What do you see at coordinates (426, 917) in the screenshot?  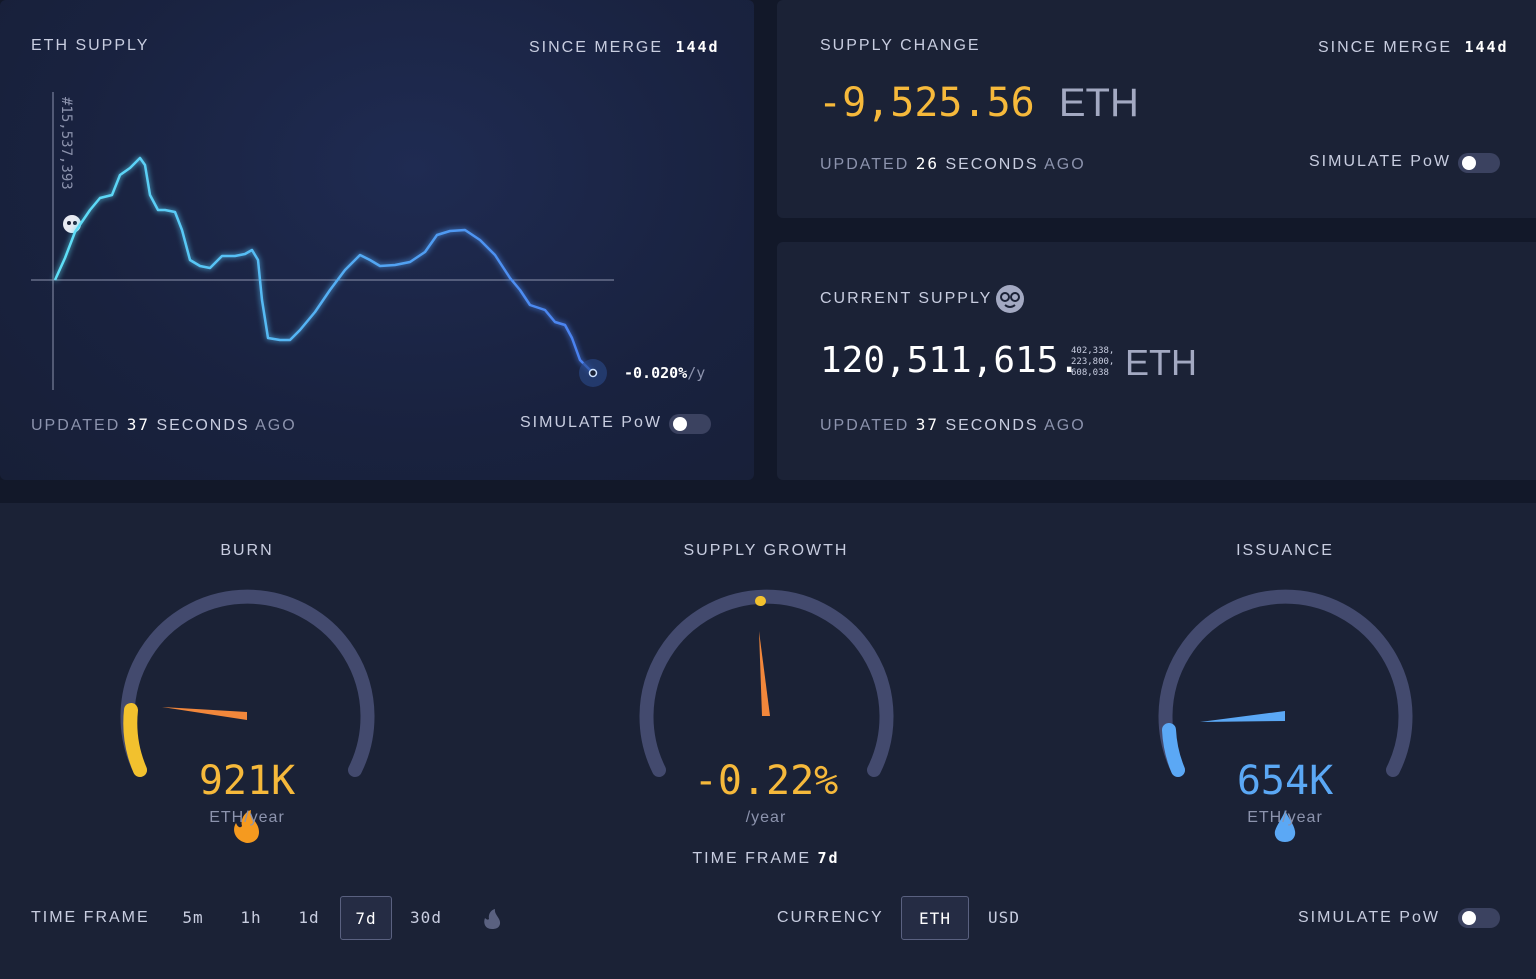 I see `option-button: 30d` at bounding box center [426, 917].